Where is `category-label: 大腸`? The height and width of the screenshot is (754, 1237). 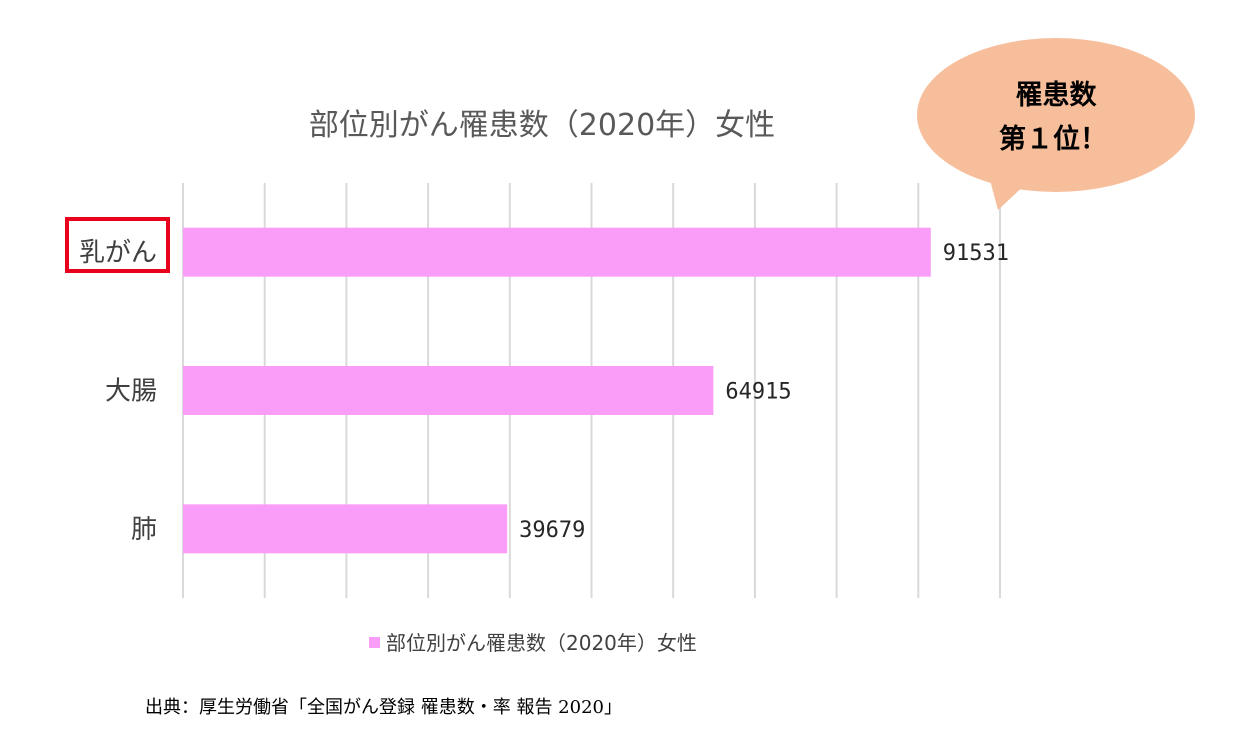
category-label: 大腸 is located at coordinates (131, 392).